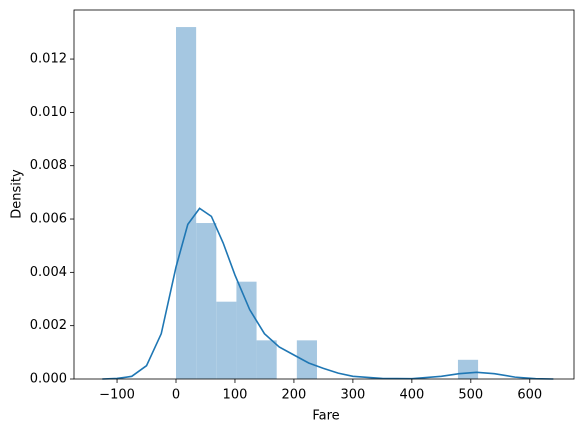 This screenshot has width=584, height=436. I want to click on y-tick-label: 0.012, so click(48, 59).